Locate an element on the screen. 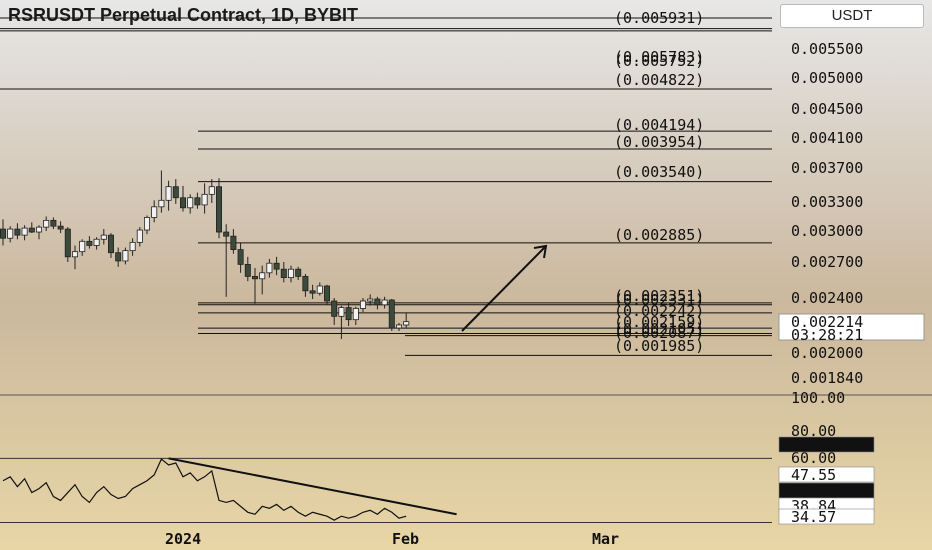 The height and width of the screenshot is (550, 932). osc-value-tag: 69.37 is located at coordinates (826, 445).